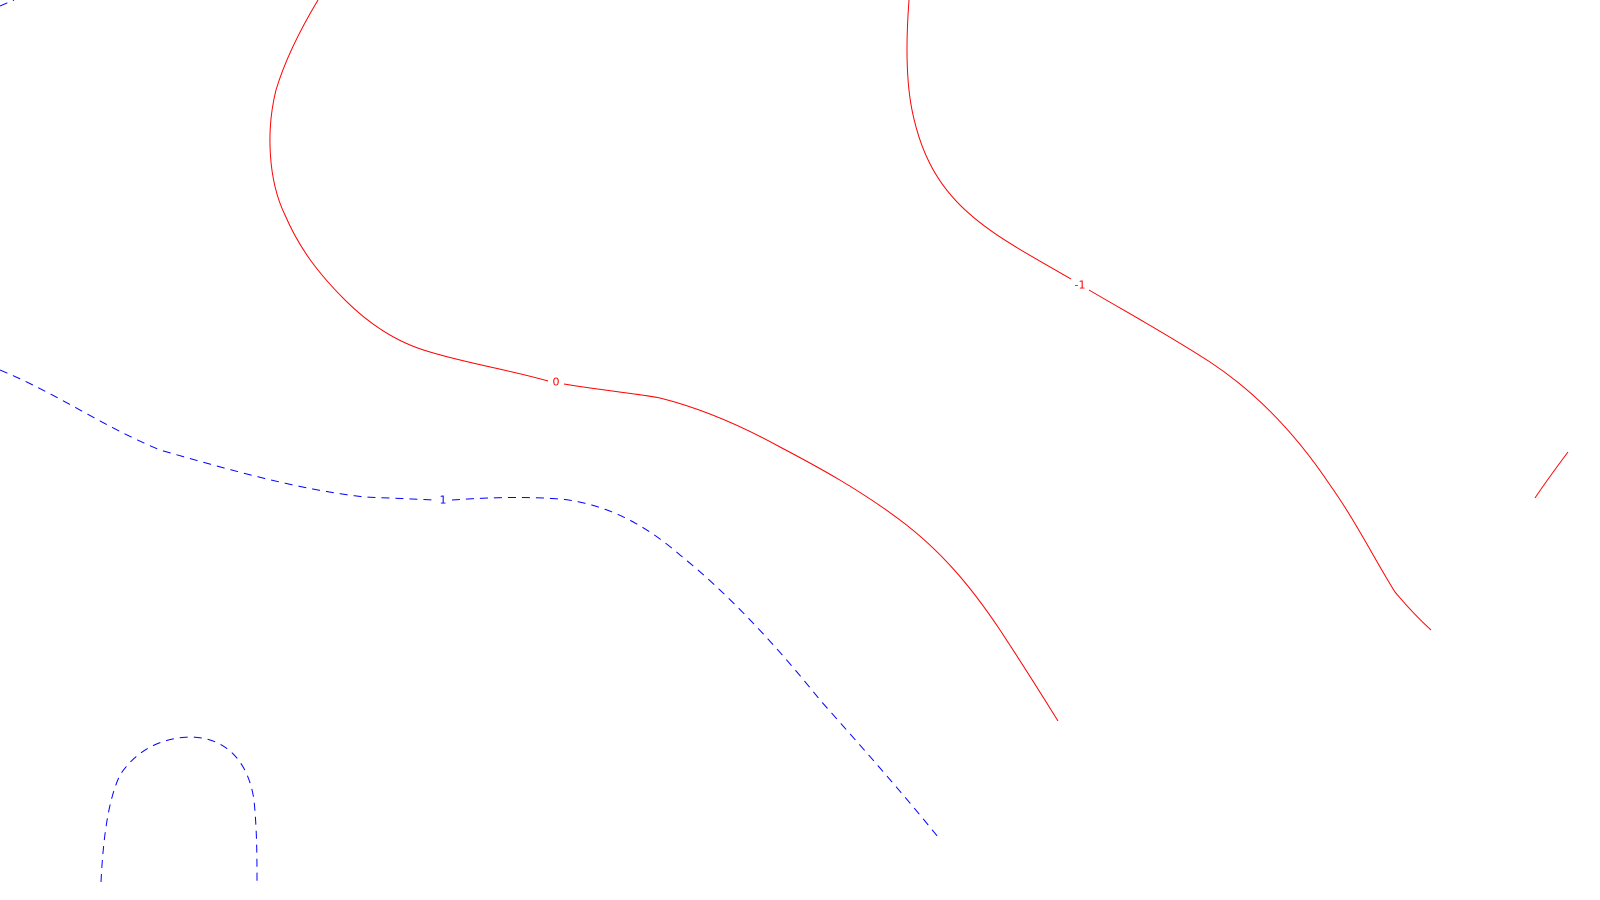  I want to click on contour-1-label: 1, so click(443, 500).